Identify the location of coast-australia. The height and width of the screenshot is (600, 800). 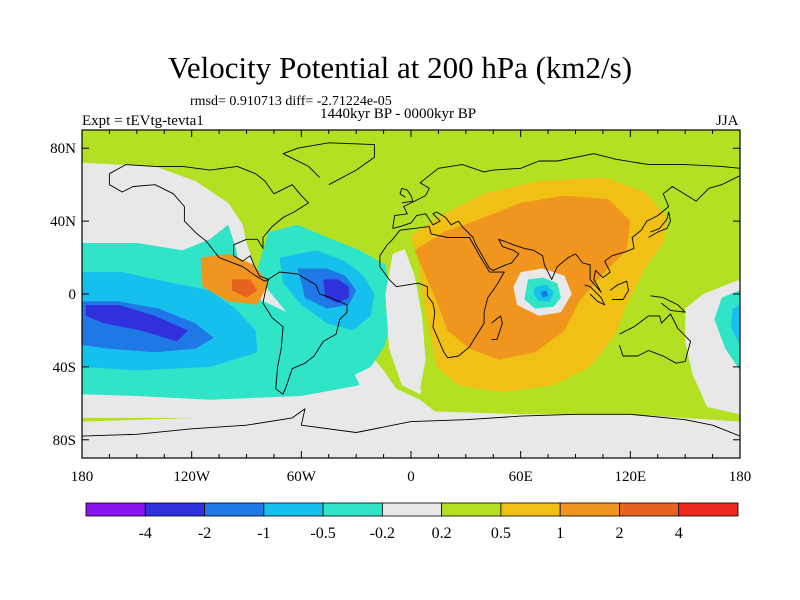
(655, 338).